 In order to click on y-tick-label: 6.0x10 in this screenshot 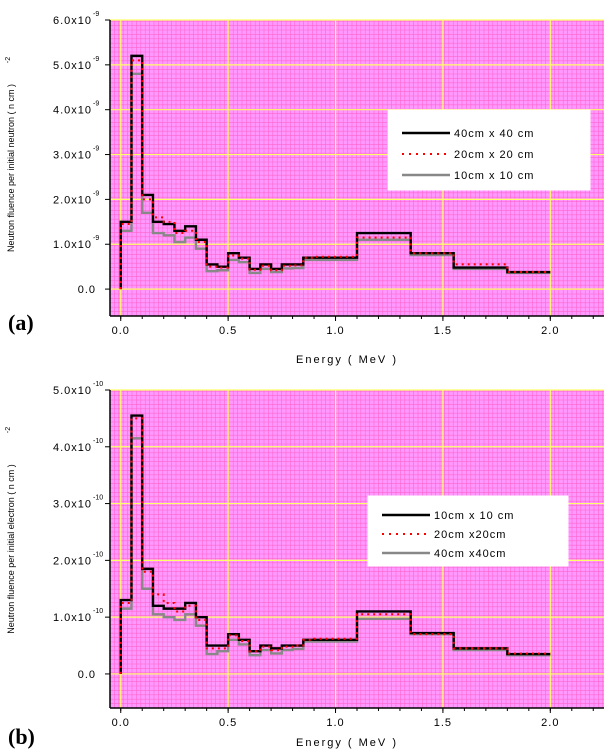, I will do `click(72, 21)`.